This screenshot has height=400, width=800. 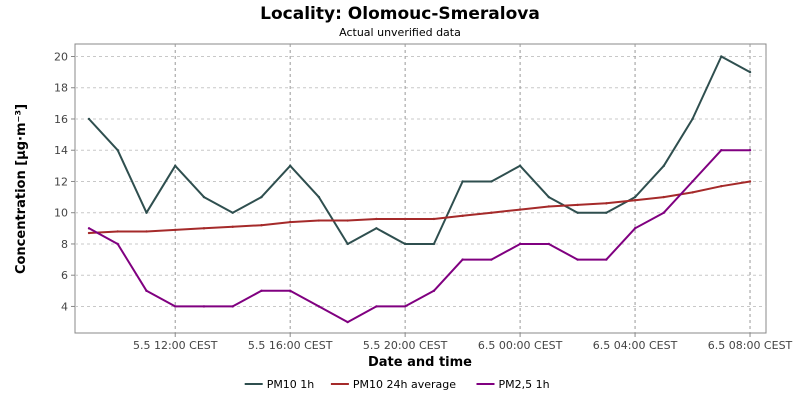 What do you see at coordinates (61, 150) in the screenshot?
I see `y-tick-label: 14` at bounding box center [61, 150].